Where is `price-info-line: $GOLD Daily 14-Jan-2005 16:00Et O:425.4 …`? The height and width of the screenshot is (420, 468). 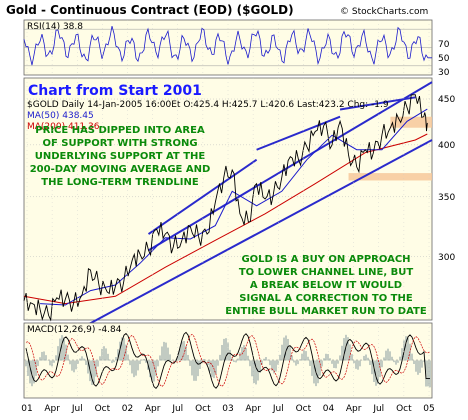
price-info-line: $GOLD Daily 14-Jan-2005 16:00Et O:425.4 … is located at coordinates (208, 105).